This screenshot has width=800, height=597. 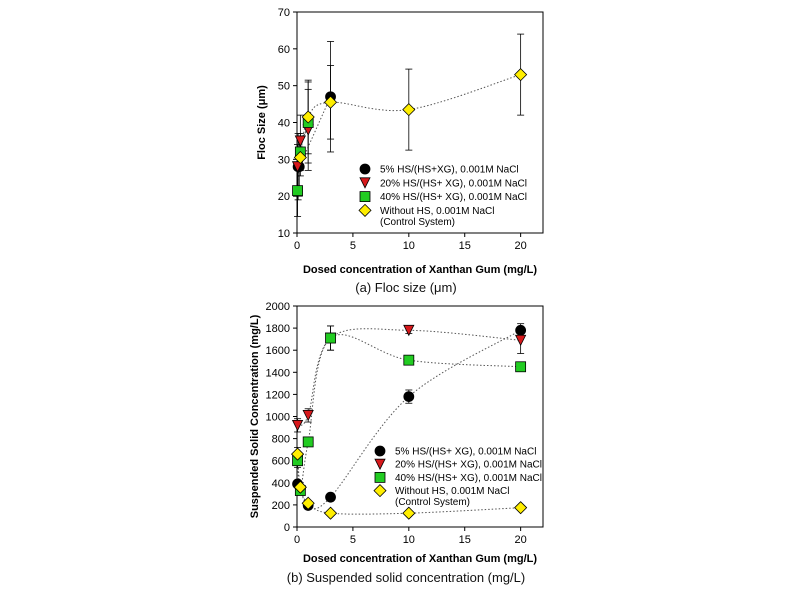 I want to click on y-tick-label: 600, so click(x=281, y=462).